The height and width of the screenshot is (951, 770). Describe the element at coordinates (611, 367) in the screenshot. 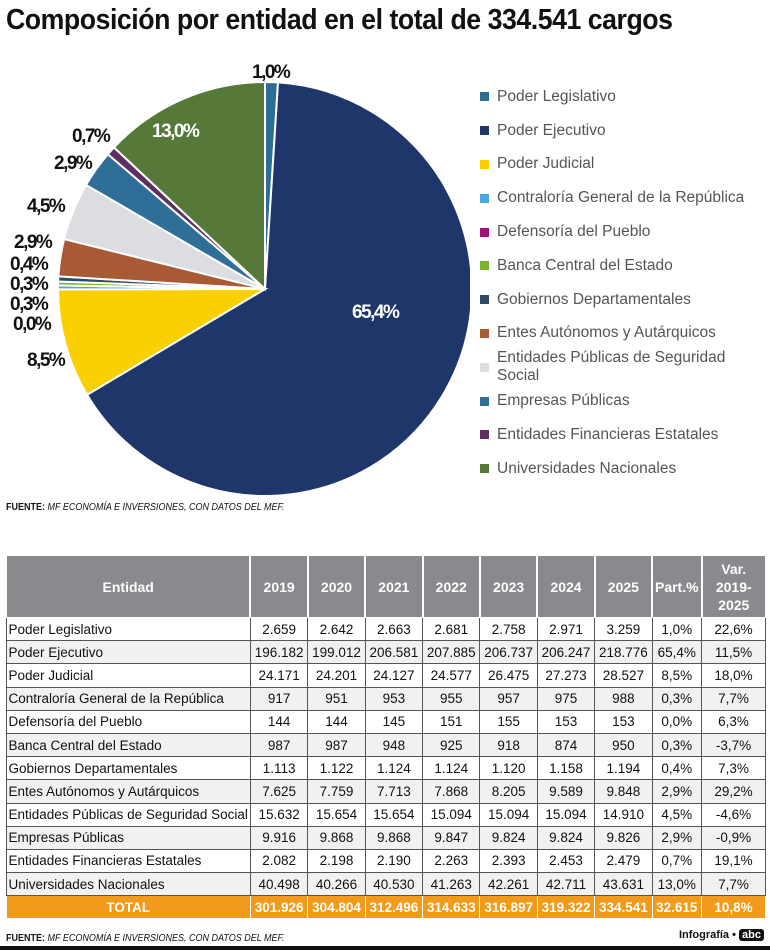

I see `legend-label: Entidades Públicas de Seguridad Social` at that location.